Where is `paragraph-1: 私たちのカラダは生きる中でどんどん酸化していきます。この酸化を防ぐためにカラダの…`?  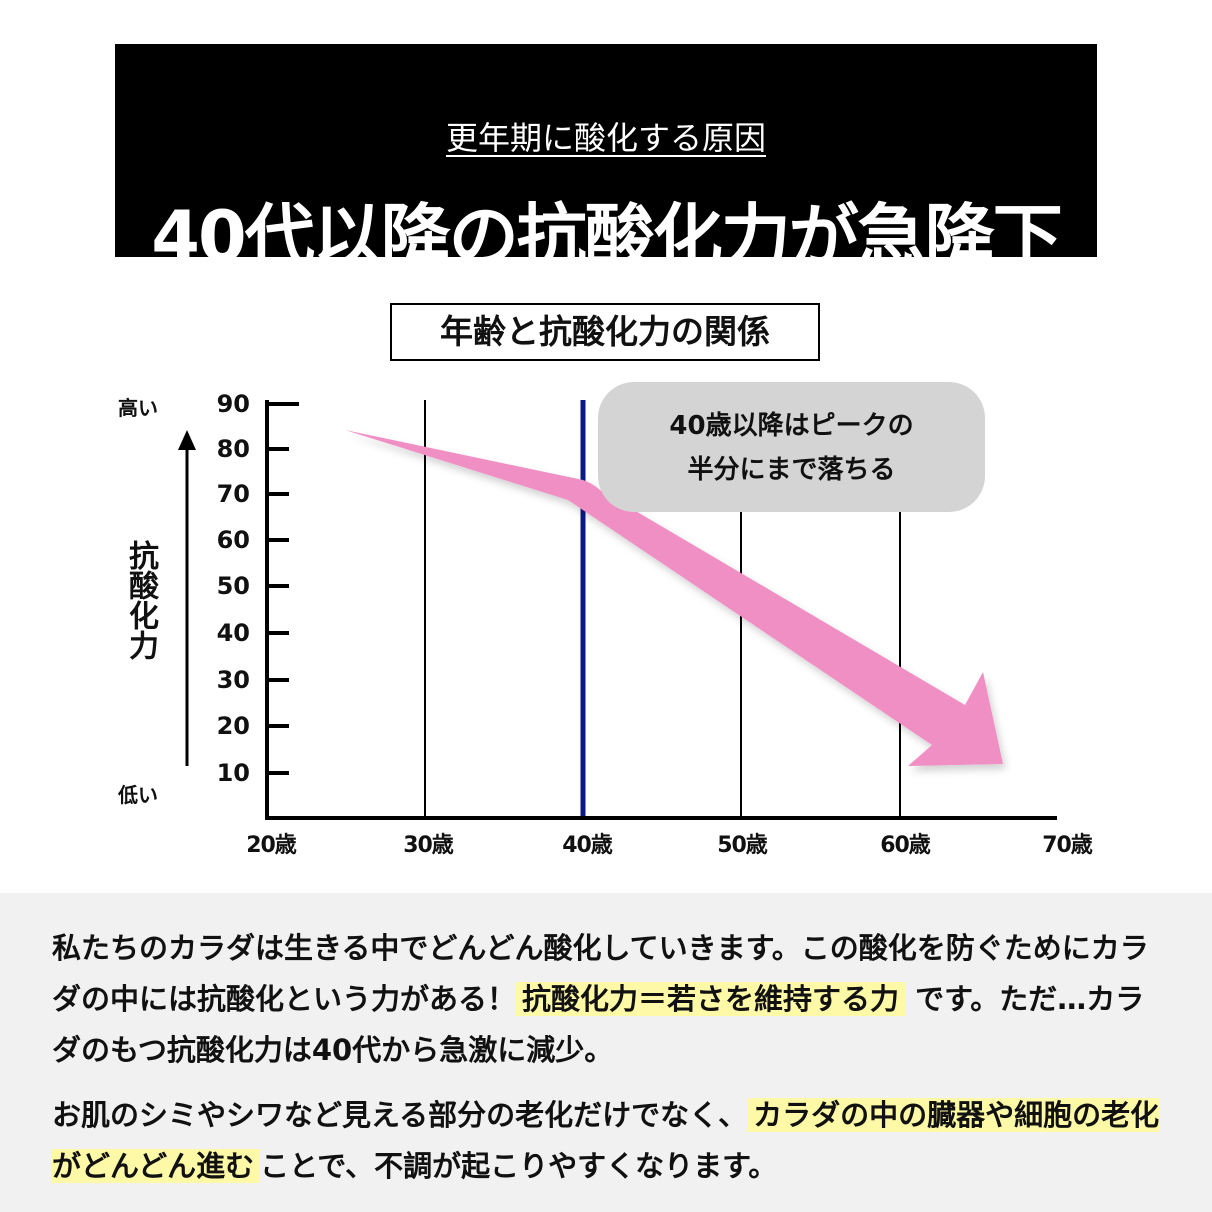 paragraph-1: 私たちのカラダは生きる中でどんどん酸化していきます。この酸化を防ぐためにカラダの… is located at coordinates (607, 999).